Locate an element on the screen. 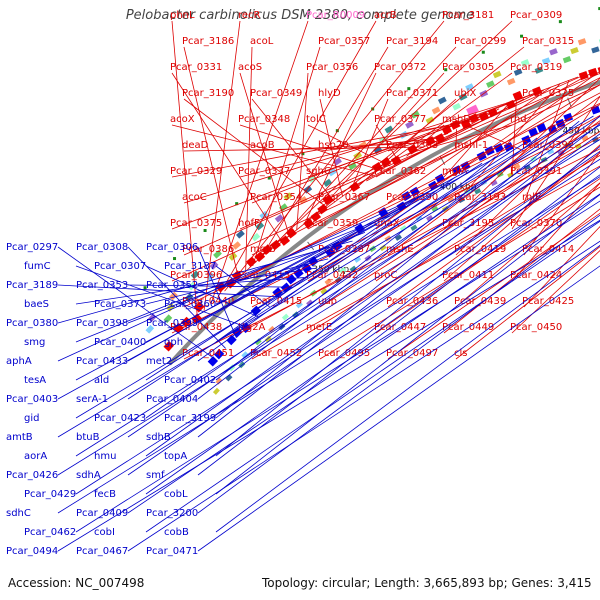 This screenshot has height=600, width=600. gene-label: Pcar_0439 is located at coordinates (480, 301).